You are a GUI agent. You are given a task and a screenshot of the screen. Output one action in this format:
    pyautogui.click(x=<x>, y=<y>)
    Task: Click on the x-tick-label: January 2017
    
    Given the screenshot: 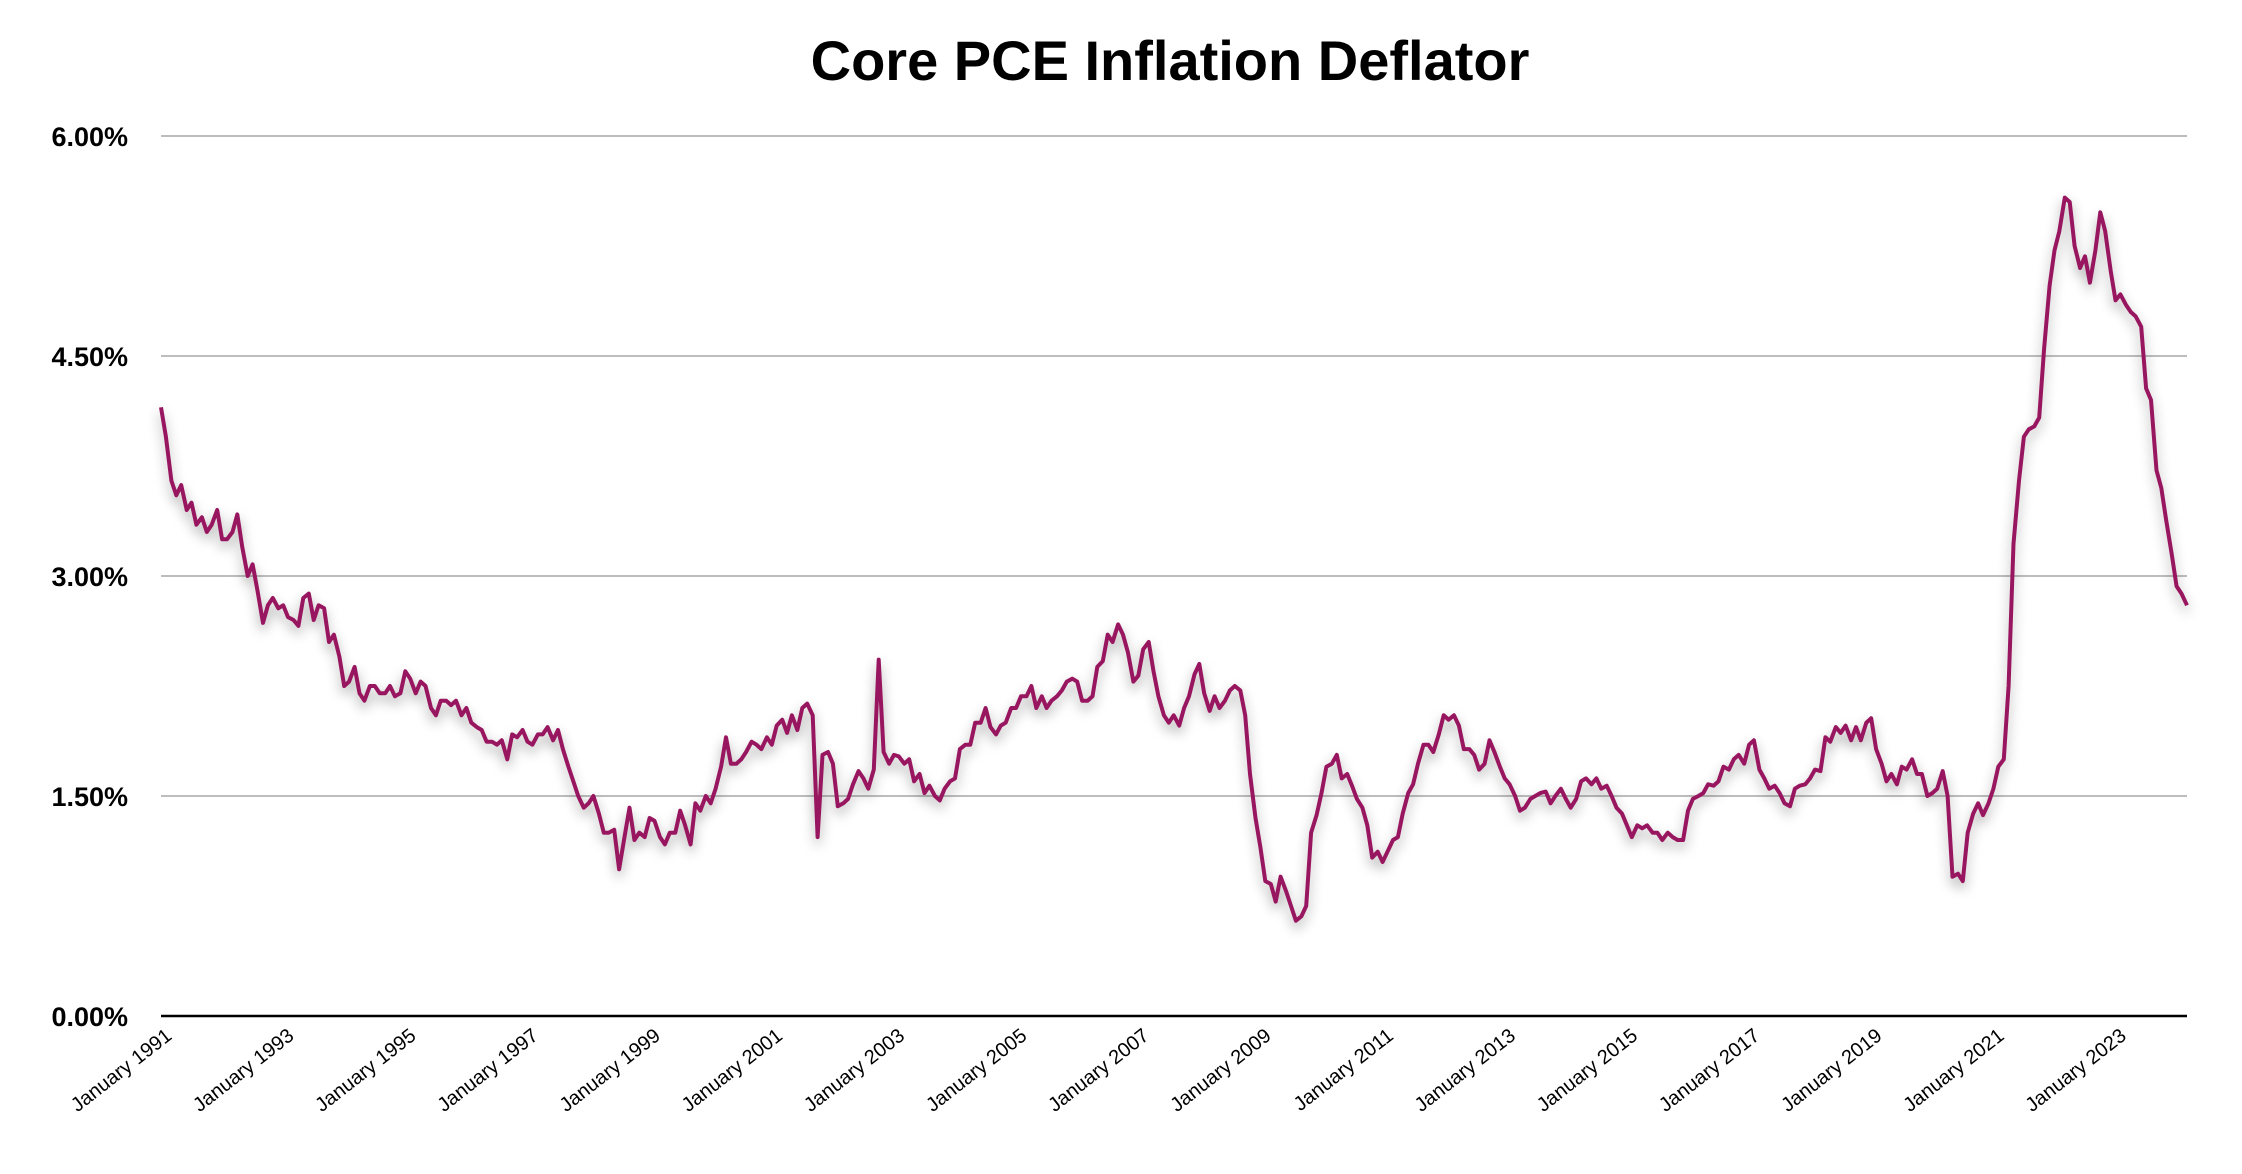 What is the action you would take?
    pyautogui.click(x=1709, y=1071)
    